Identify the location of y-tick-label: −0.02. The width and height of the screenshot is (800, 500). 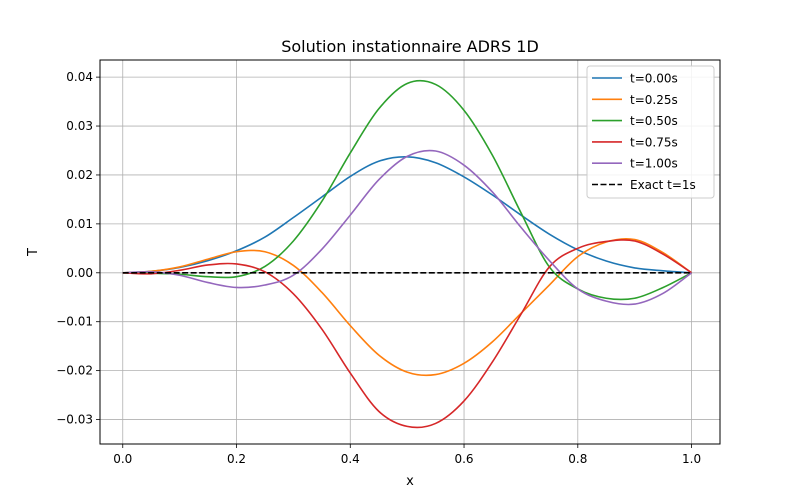
(74, 371).